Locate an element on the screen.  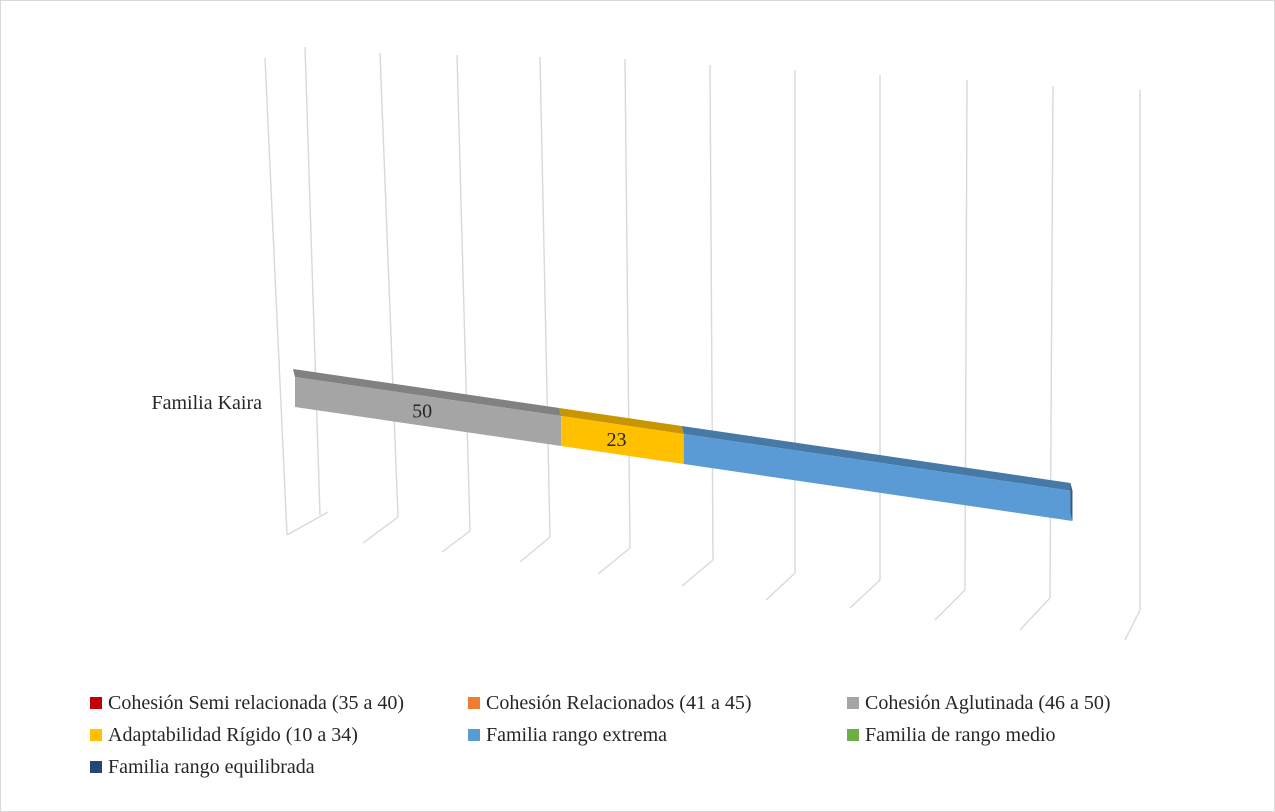
bar-end-cap is located at coordinates (1071, 501).